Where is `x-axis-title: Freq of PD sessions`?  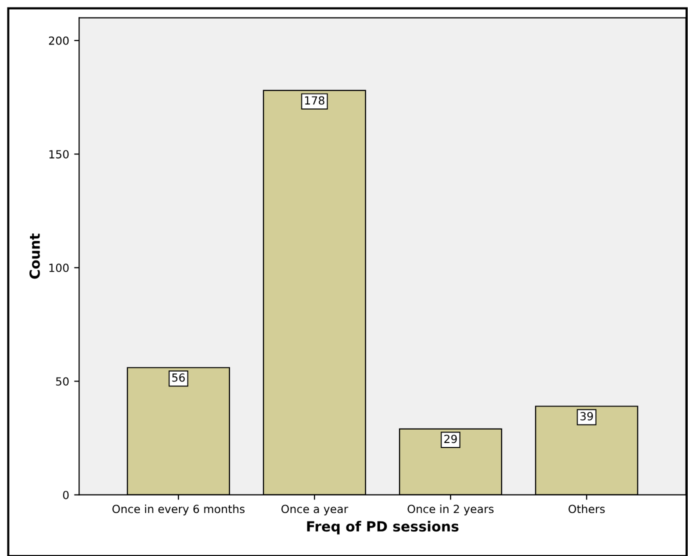 x-axis-title: Freq of PD sessions is located at coordinates (383, 527).